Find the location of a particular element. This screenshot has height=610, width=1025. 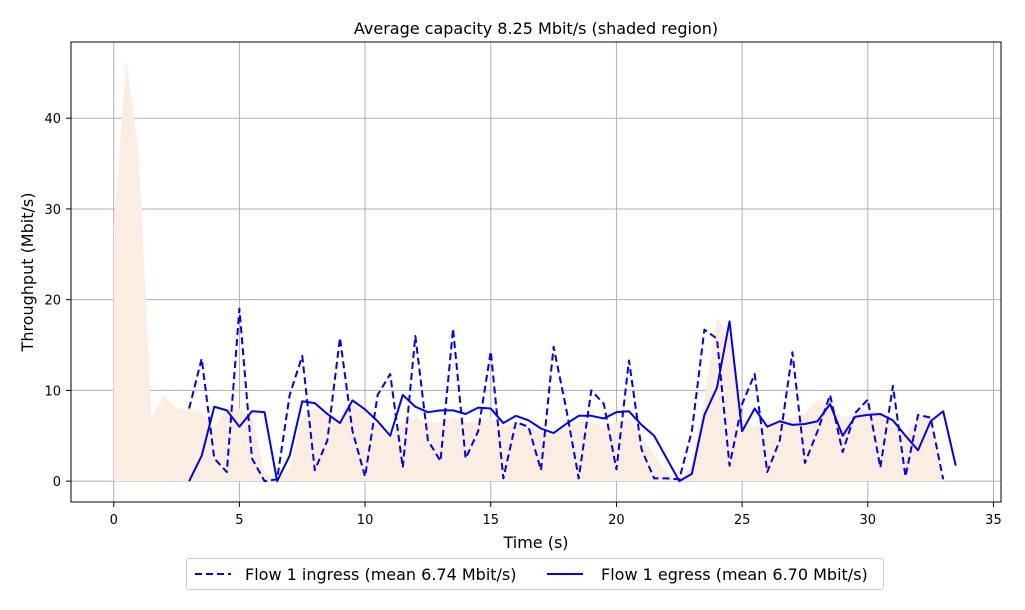

x-axis-label: Time (s) is located at coordinates (535, 542).